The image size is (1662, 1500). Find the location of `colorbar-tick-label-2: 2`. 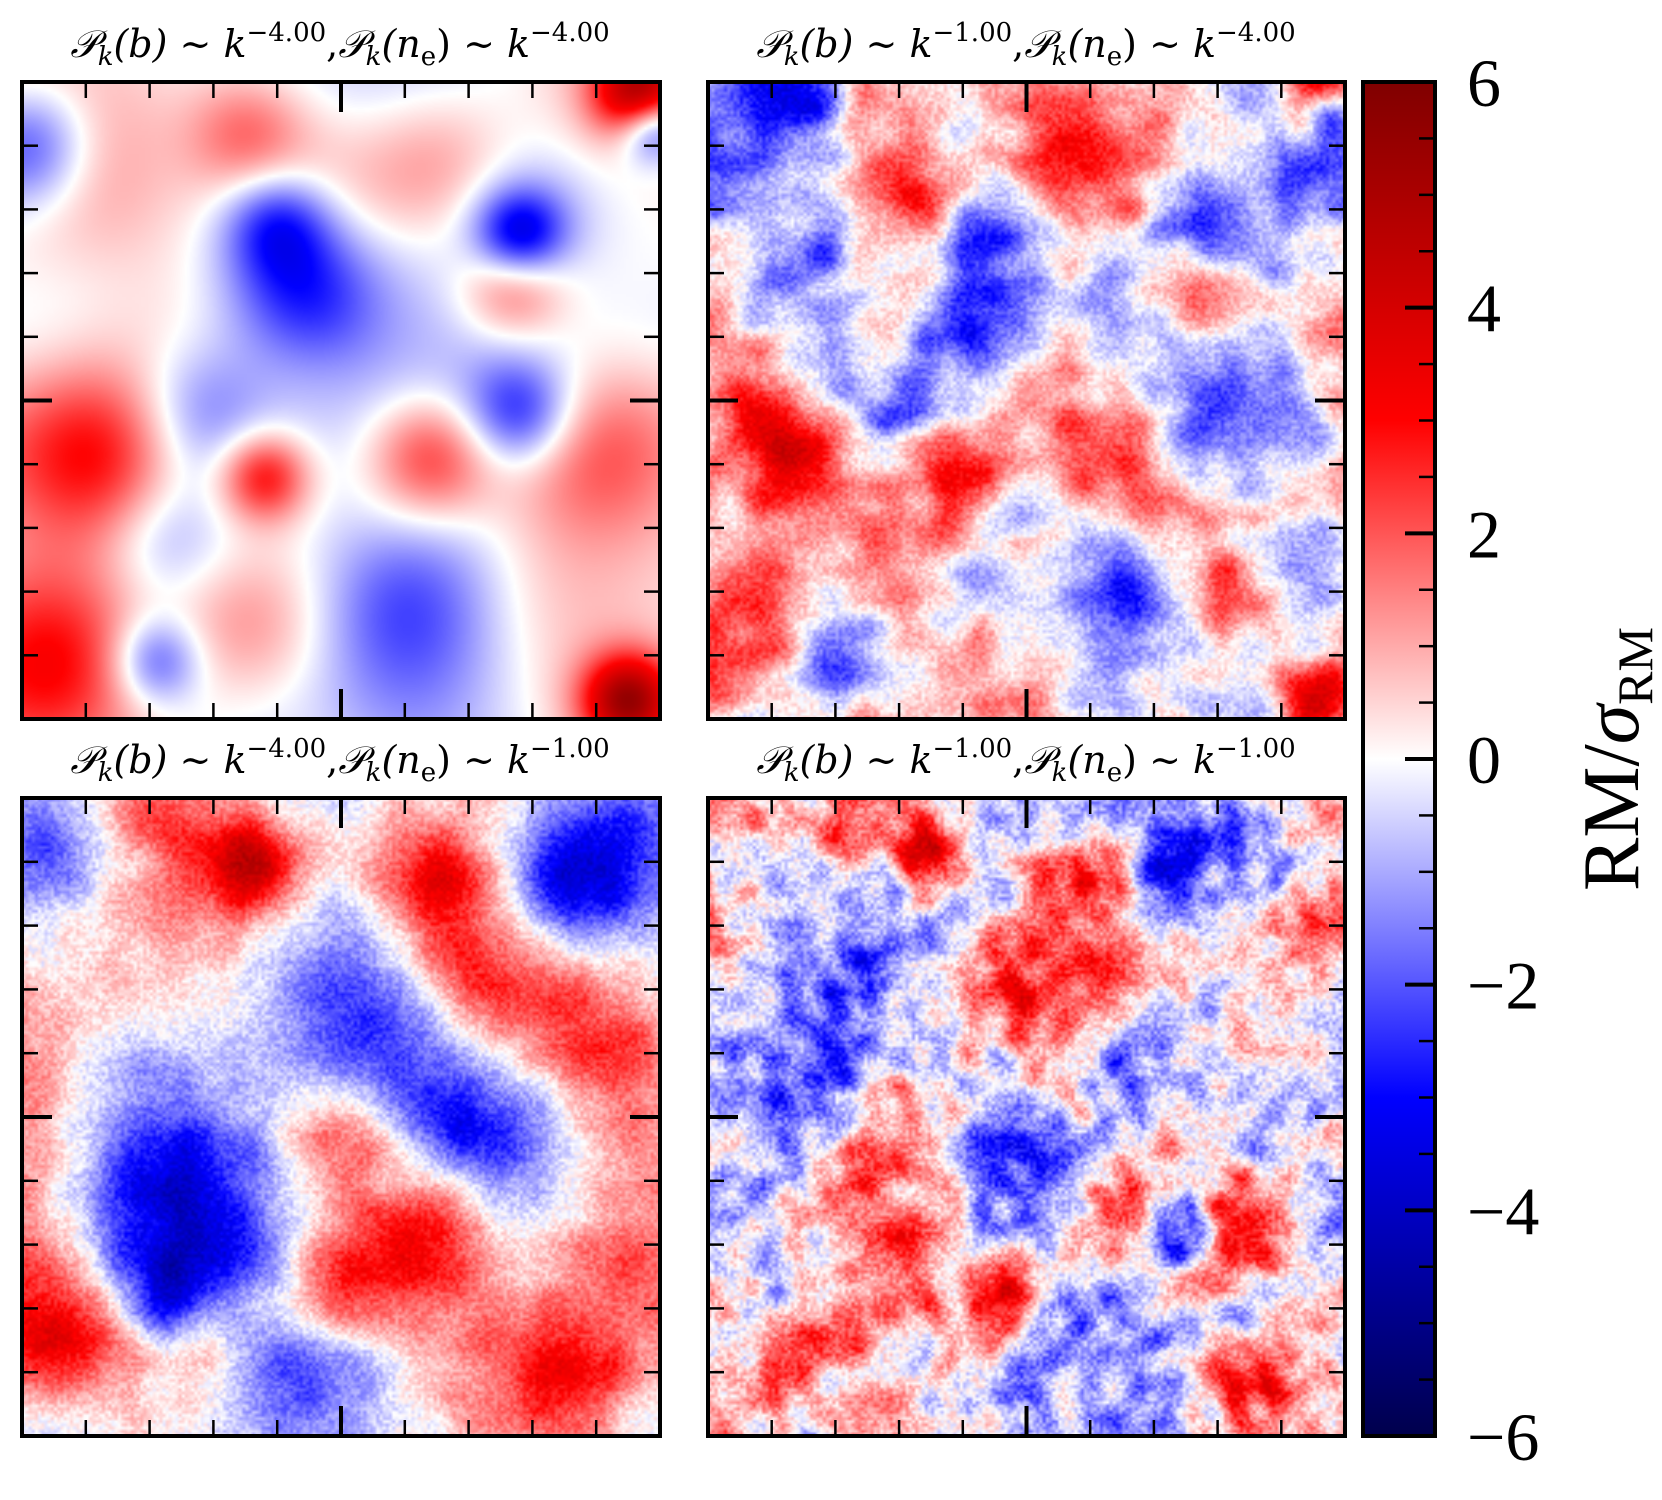

colorbar-tick-label-2: 2 is located at coordinates (1484, 534).